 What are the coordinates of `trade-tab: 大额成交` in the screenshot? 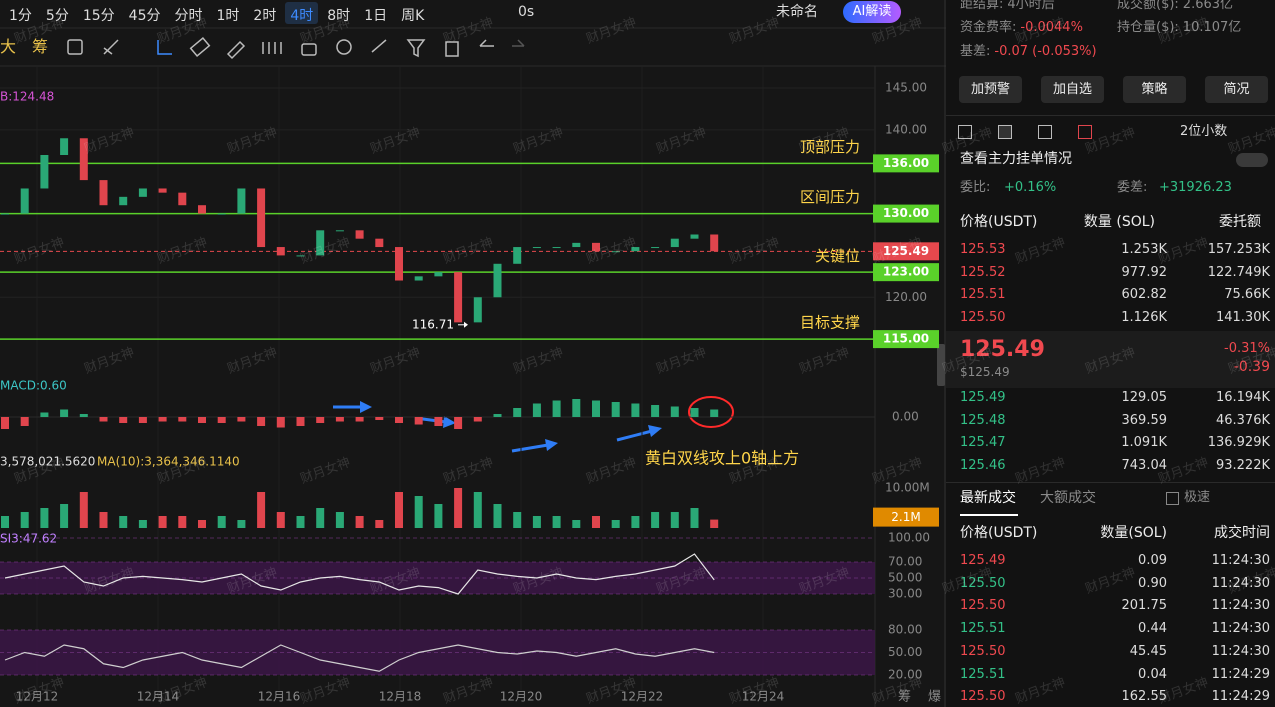 It's located at (1068, 498).